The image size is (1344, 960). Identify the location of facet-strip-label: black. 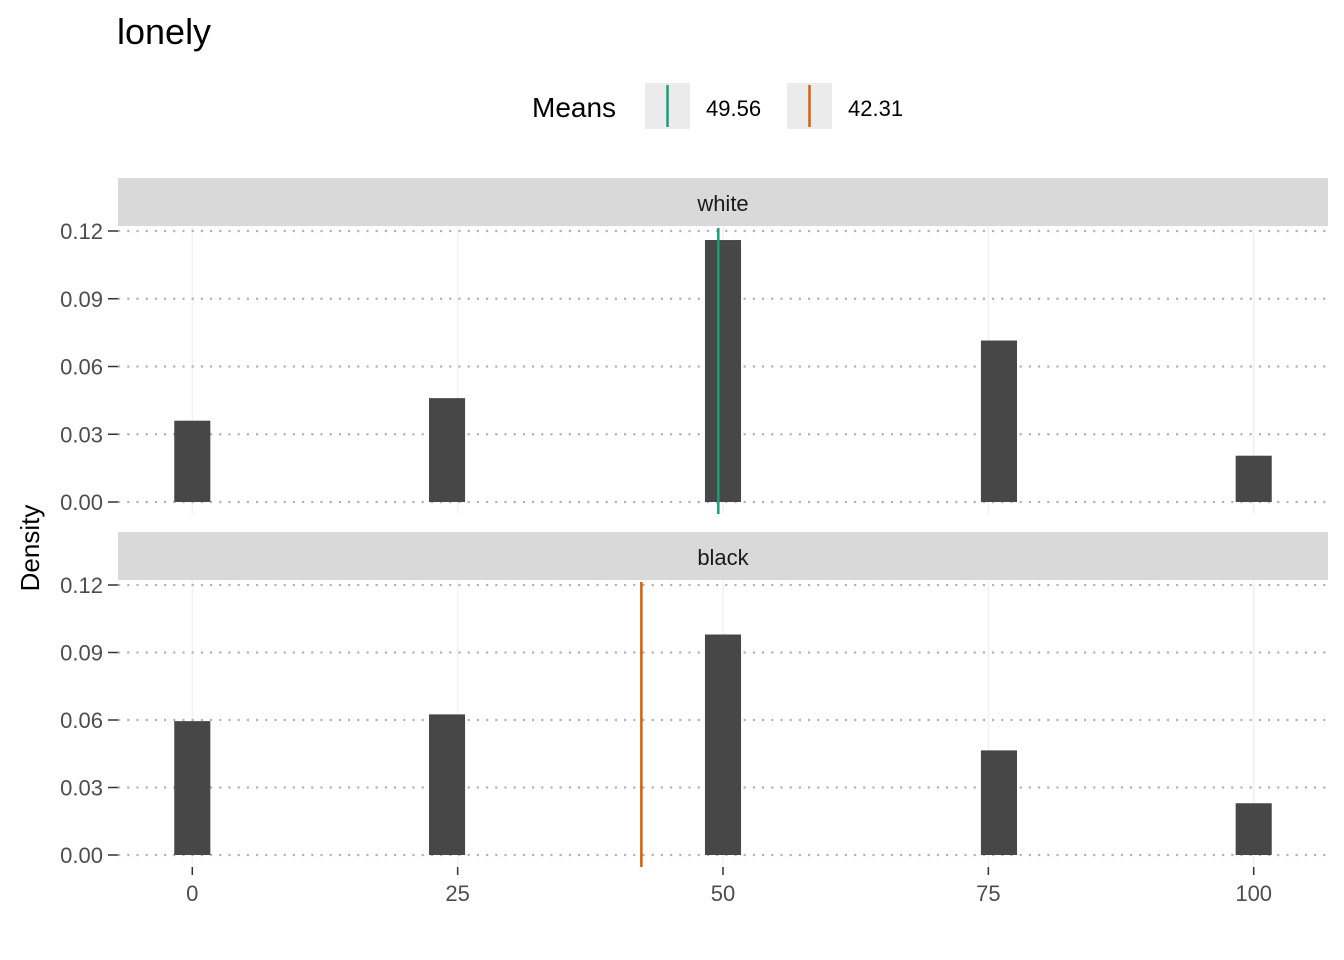
(723, 557).